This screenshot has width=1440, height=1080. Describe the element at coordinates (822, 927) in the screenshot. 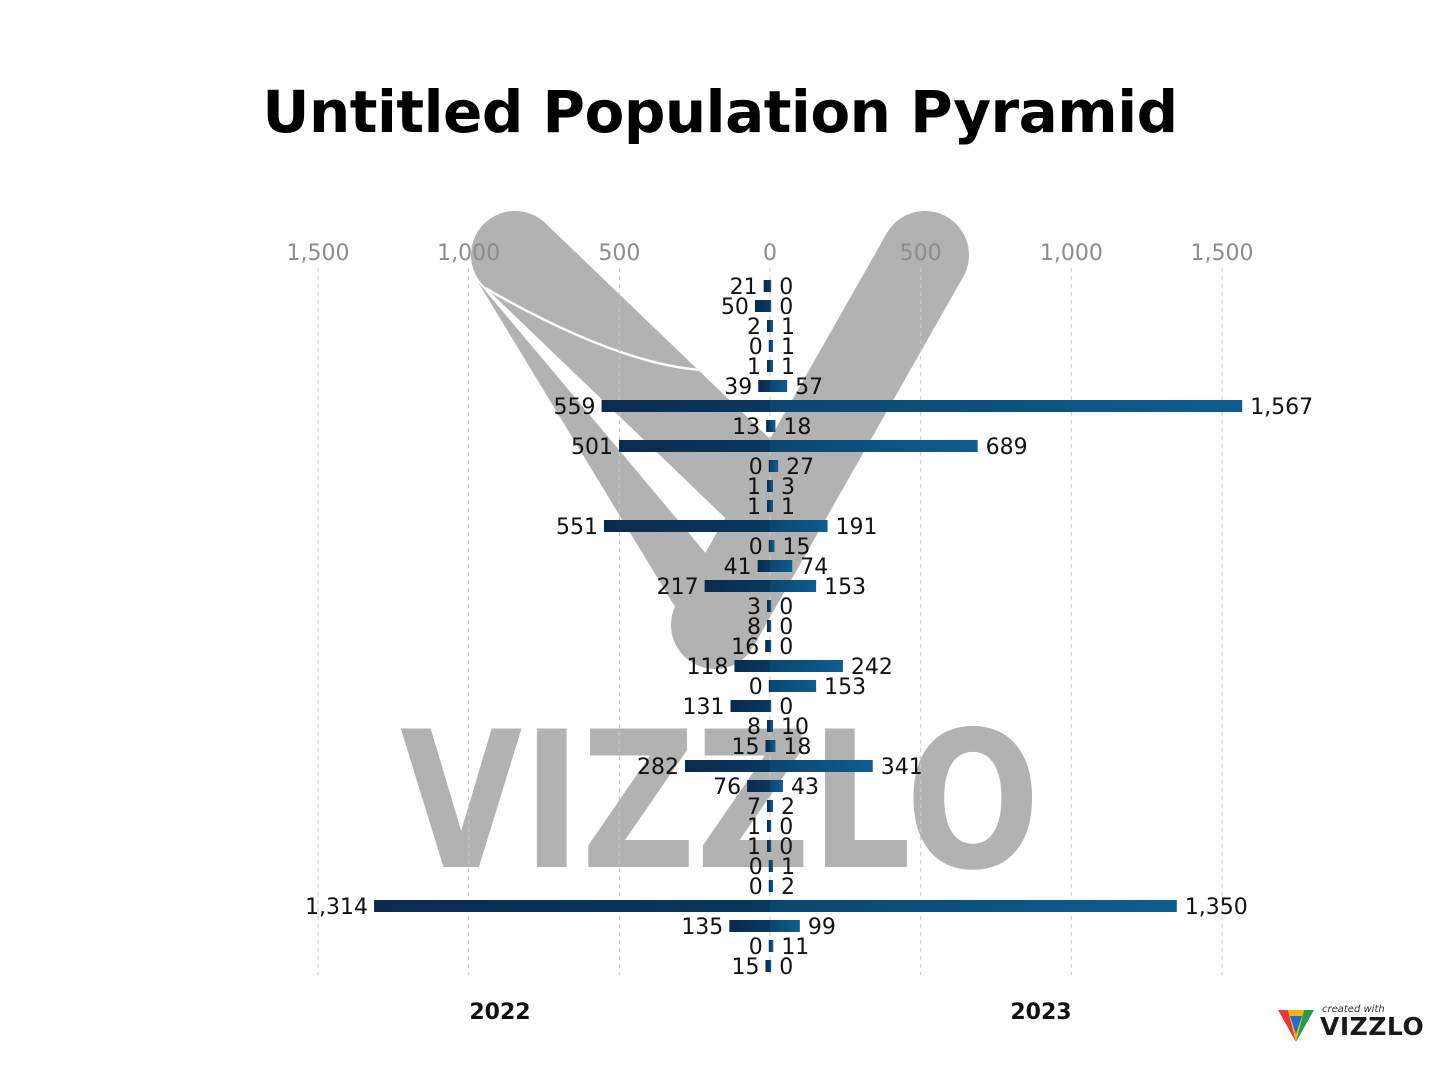

I see `value-label-2023: 99` at that location.